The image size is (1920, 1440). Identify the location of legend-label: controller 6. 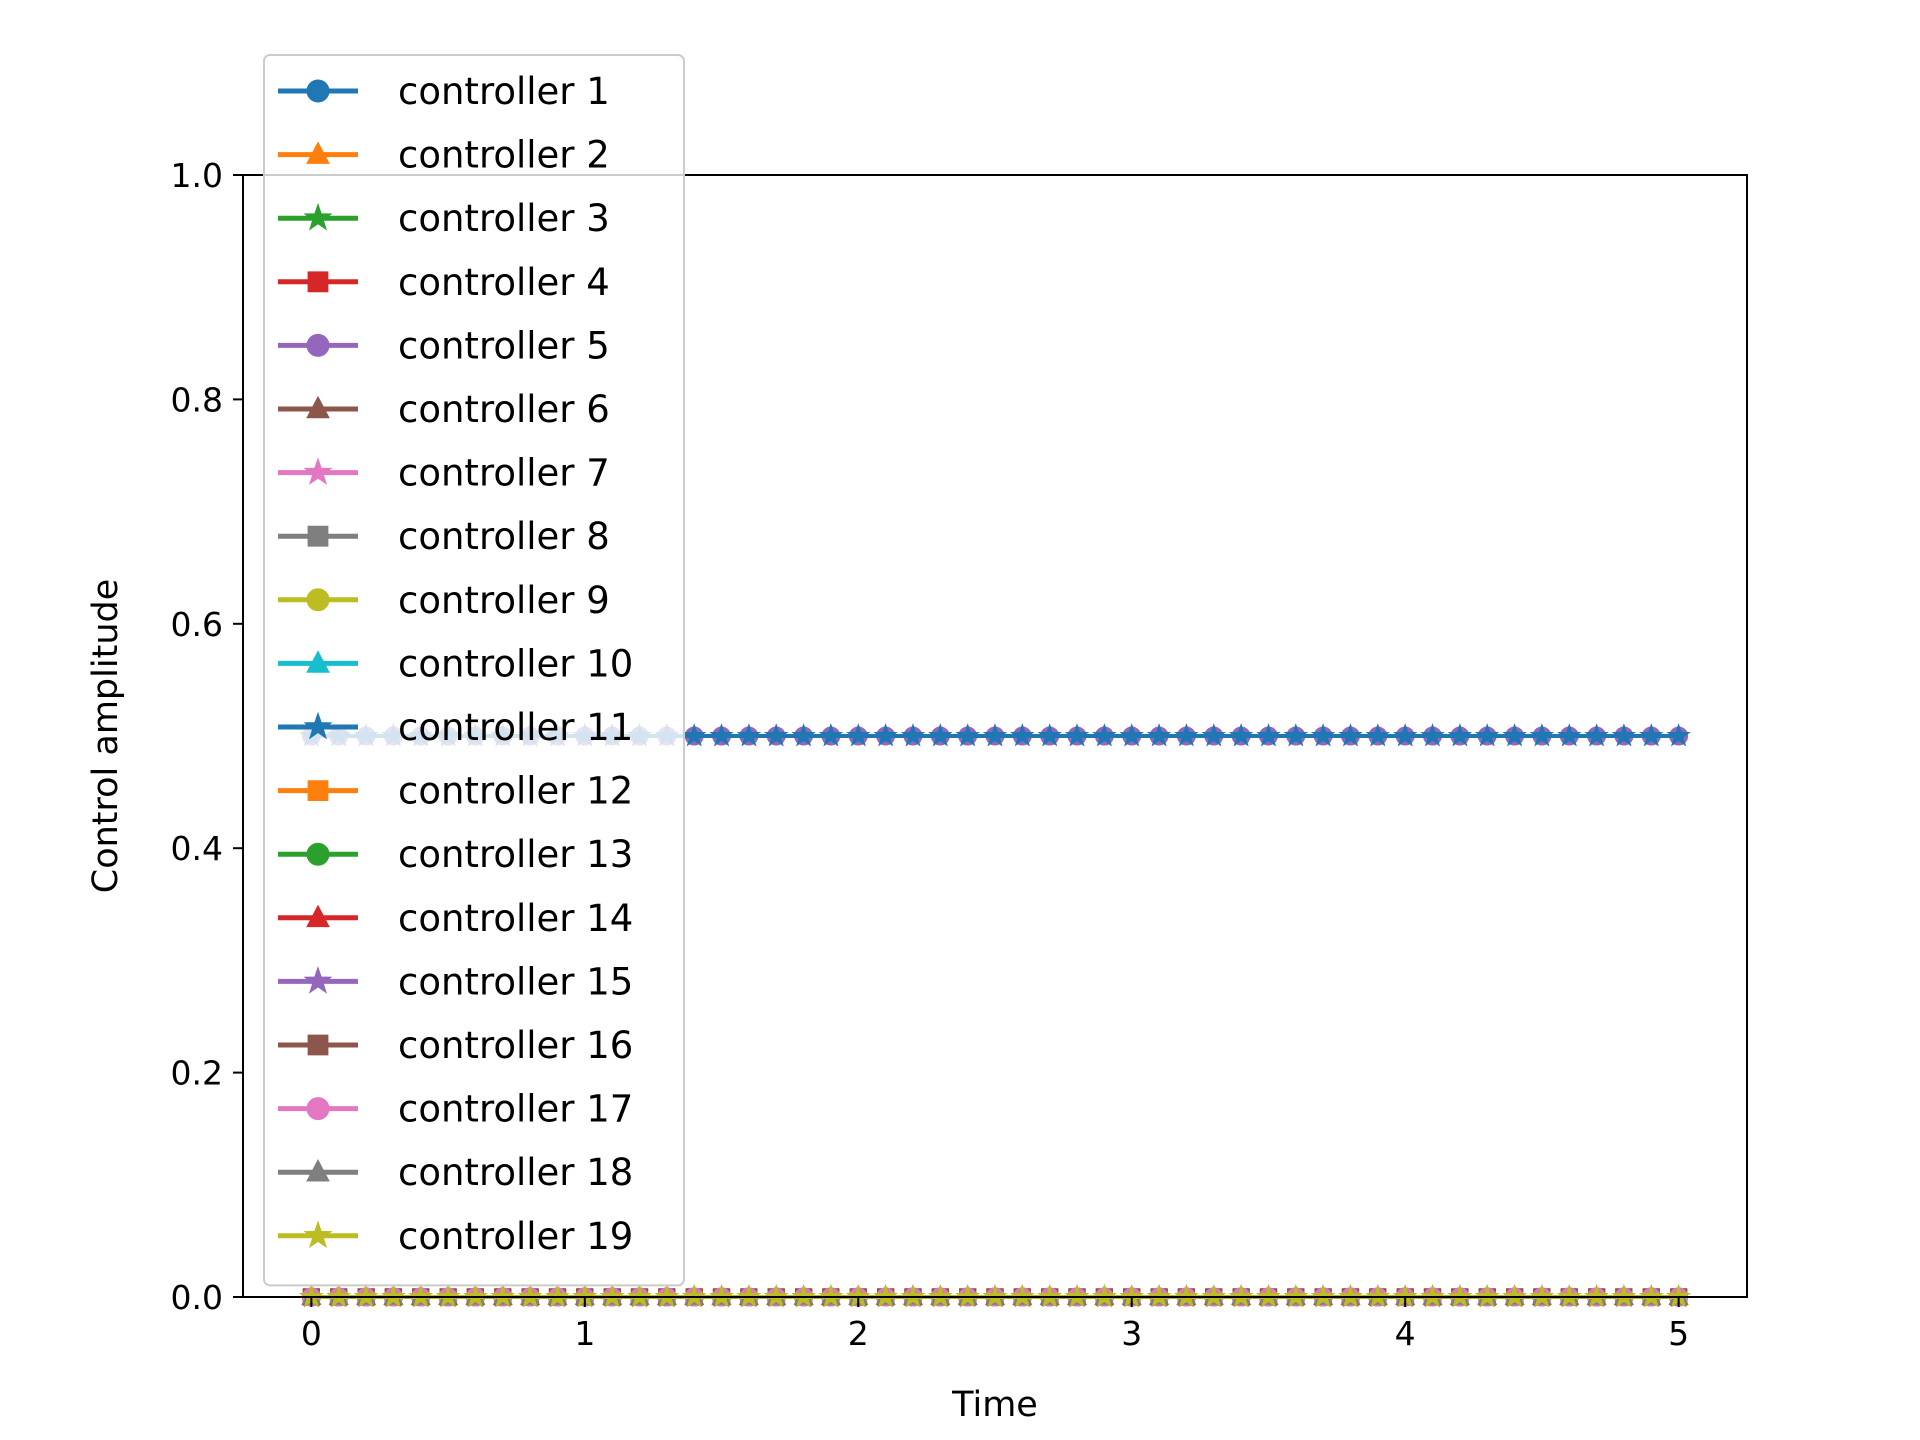
(504, 409).